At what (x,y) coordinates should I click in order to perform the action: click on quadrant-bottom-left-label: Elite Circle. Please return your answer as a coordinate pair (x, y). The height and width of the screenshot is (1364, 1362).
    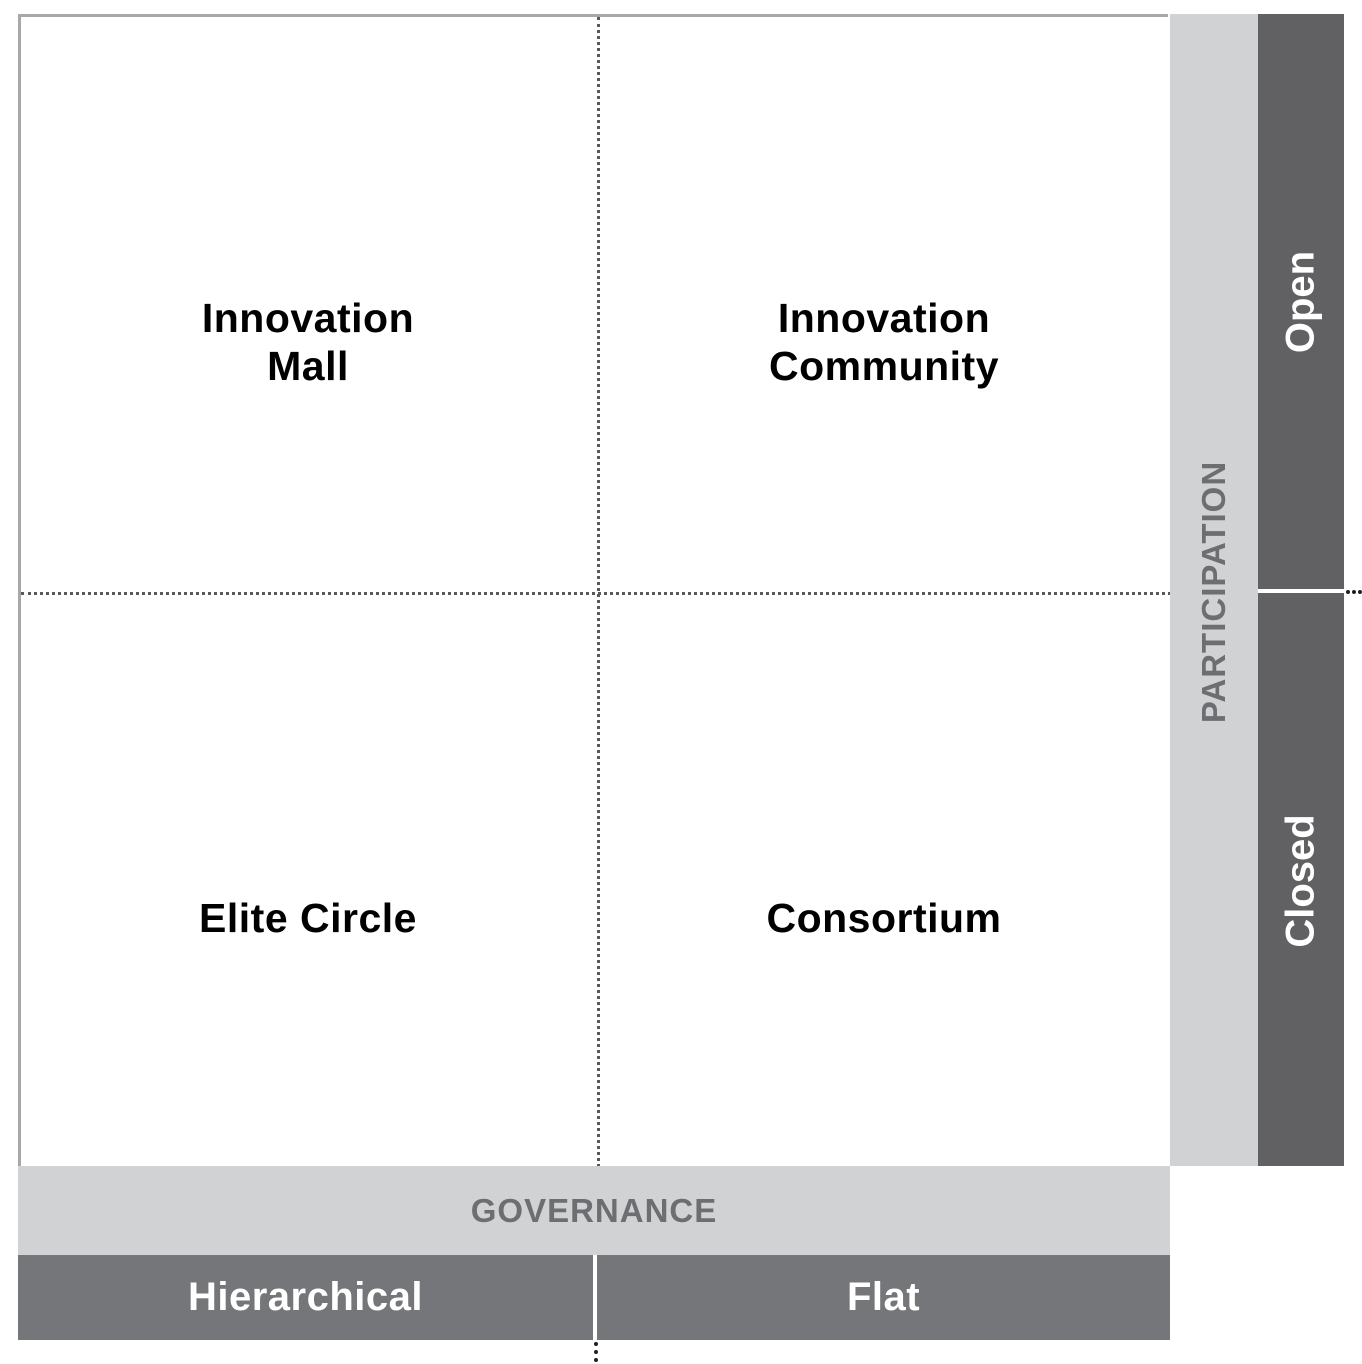
    Looking at the image, I should click on (308, 918).